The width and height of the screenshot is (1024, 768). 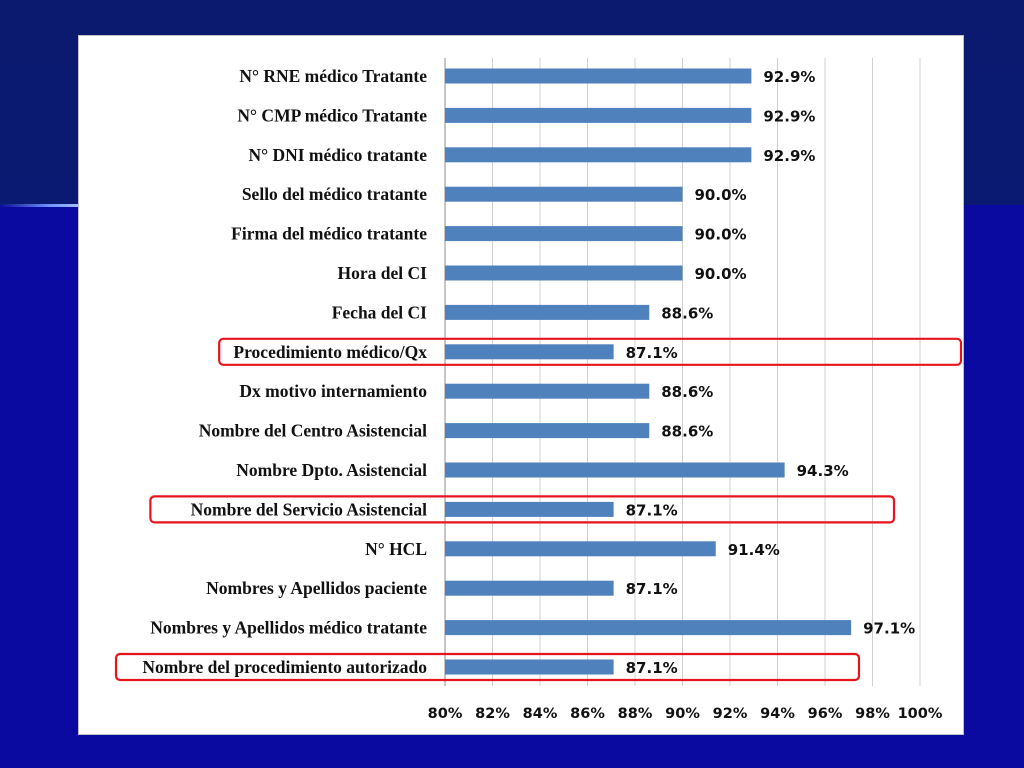 I want to click on category-label: Nombre del Centro Asistencial, so click(x=313, y=431).